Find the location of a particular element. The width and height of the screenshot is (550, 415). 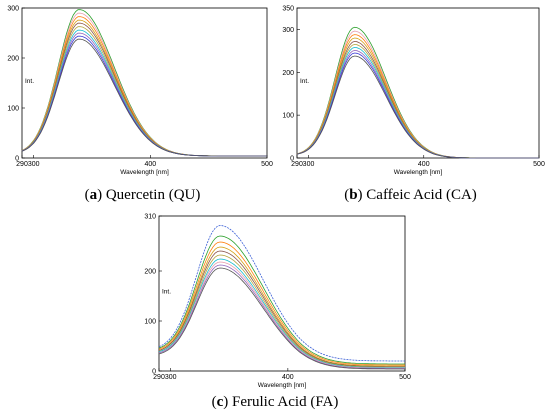

panel-label: c is located at coordinates (220, 402).